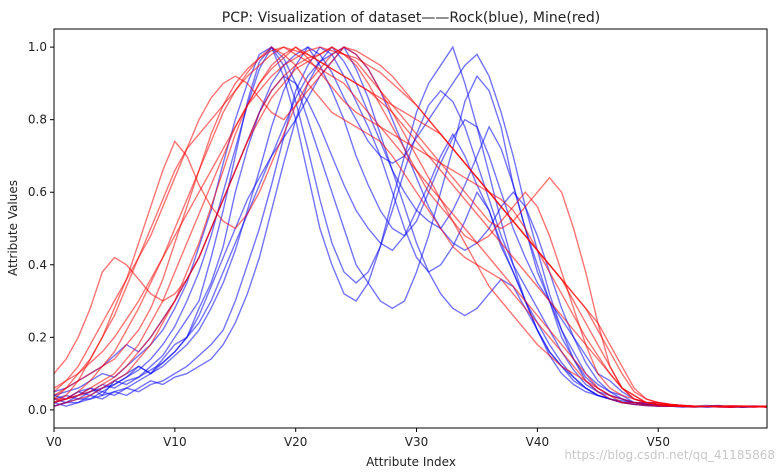 The width and height of the screenshot is (781, 476). I want to click on x-tick-label: V0, so click(54, 442).